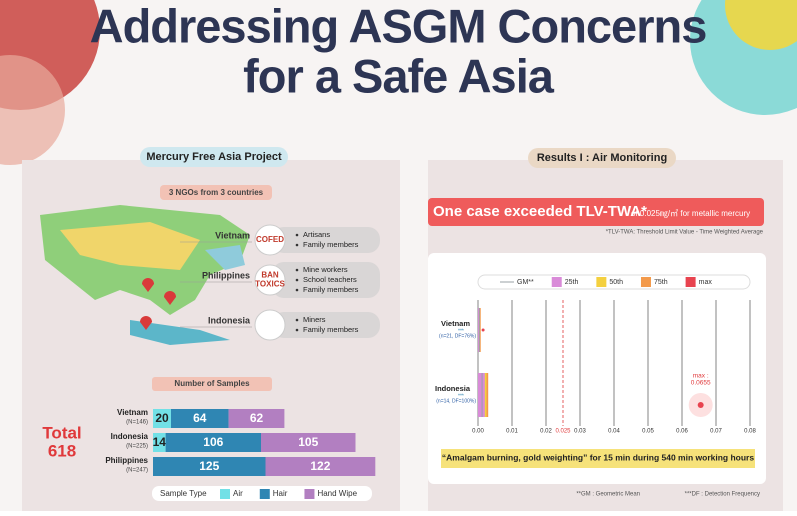 The height and width of the screenshot is (516, 797). I want to click on legend-label: 75th, so click(661, 282).